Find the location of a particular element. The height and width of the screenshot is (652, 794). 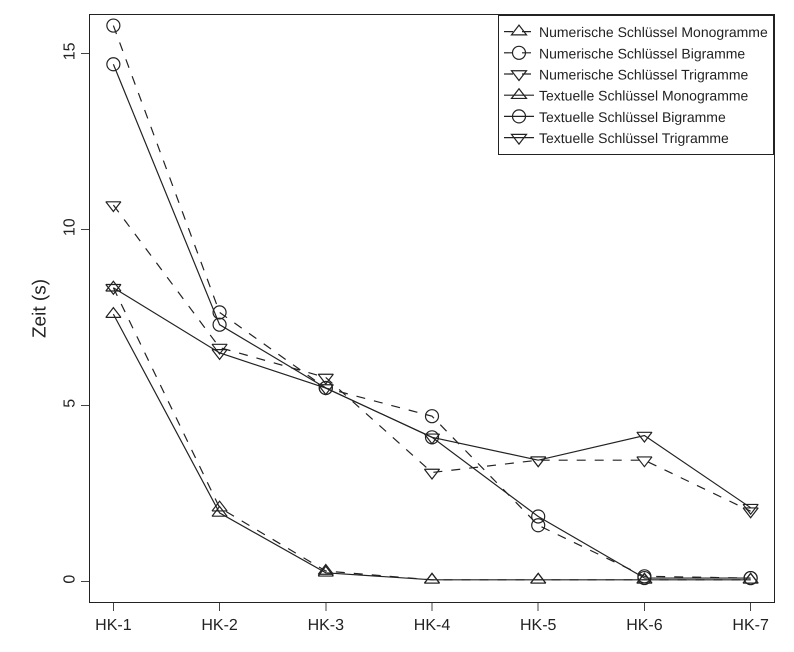

y-tick-label: 0 is located at coordinates (70, 579).